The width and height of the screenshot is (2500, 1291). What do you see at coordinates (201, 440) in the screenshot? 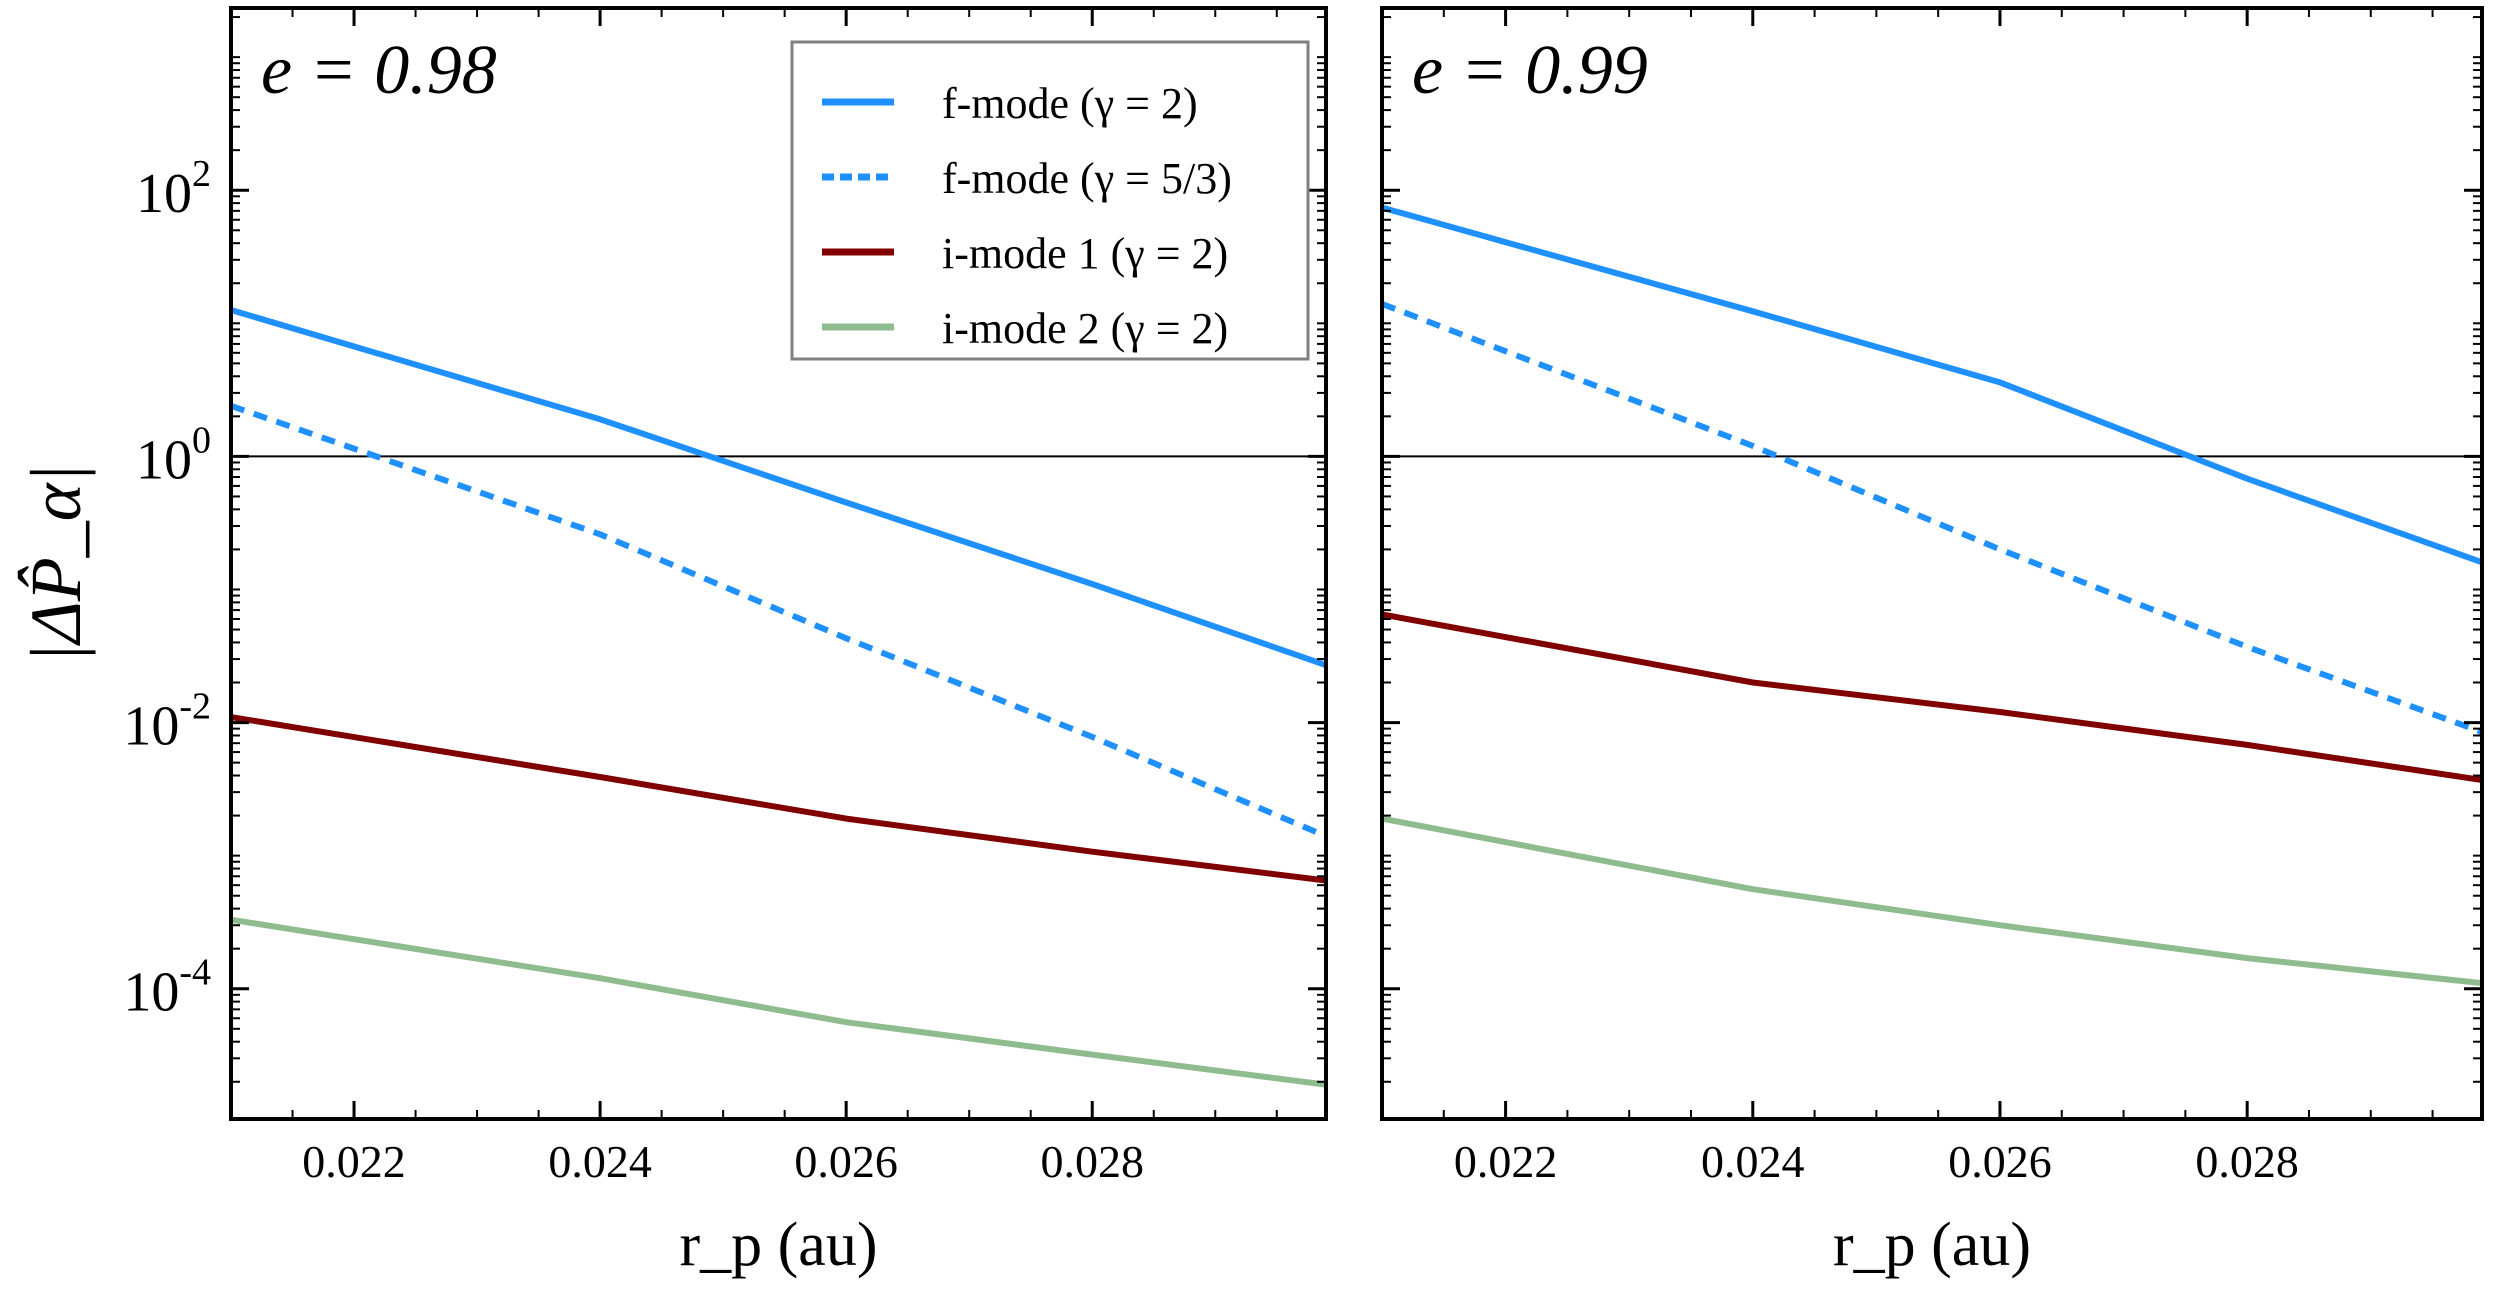
I see `y-tick-exponent: 0` at bounding box center [201, 440].